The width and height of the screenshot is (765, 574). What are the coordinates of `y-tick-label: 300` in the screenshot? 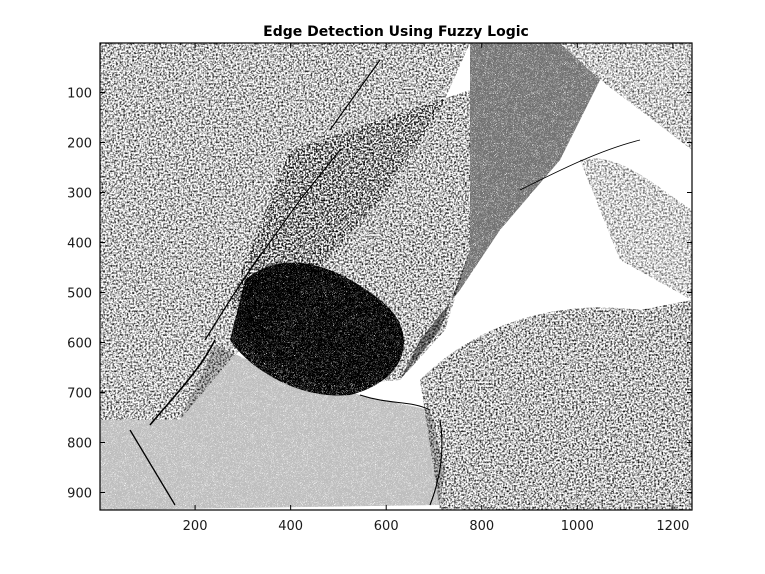 It's located at (79, 194).